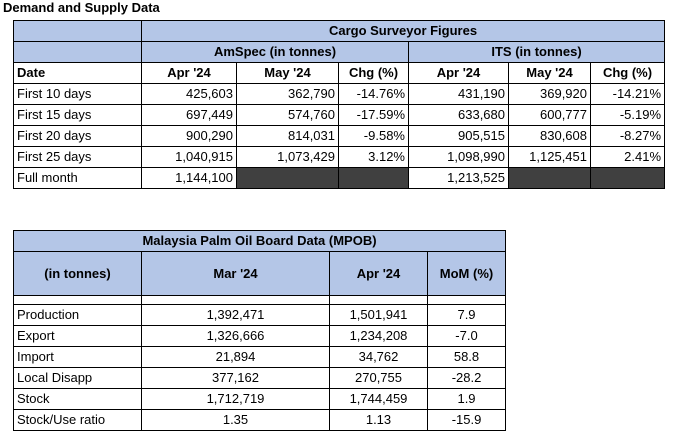 The width and height of the screenshot is (675, 432). Describe the element at coordinates (260, 300) in the screenshot. I see `spacer-row` at that location.